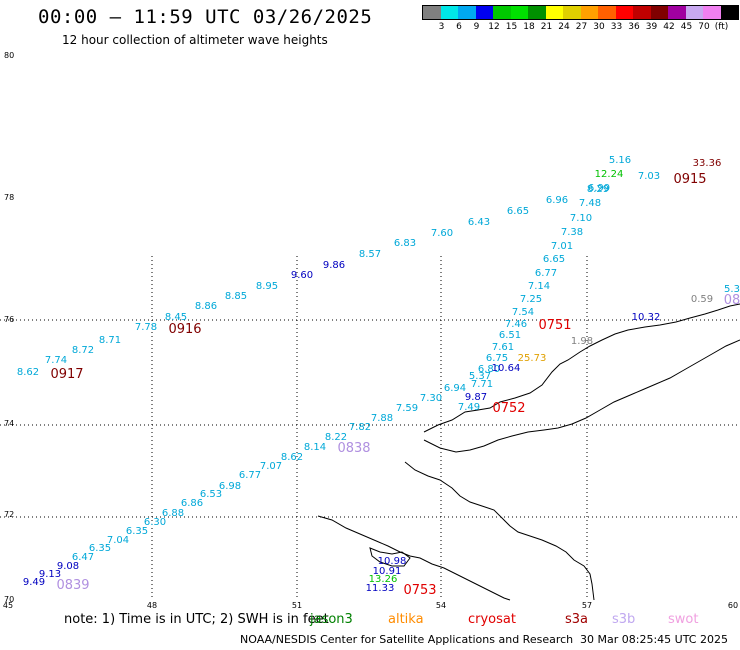  I want to click on wave-height-label: 5.3, so click(732, 289).